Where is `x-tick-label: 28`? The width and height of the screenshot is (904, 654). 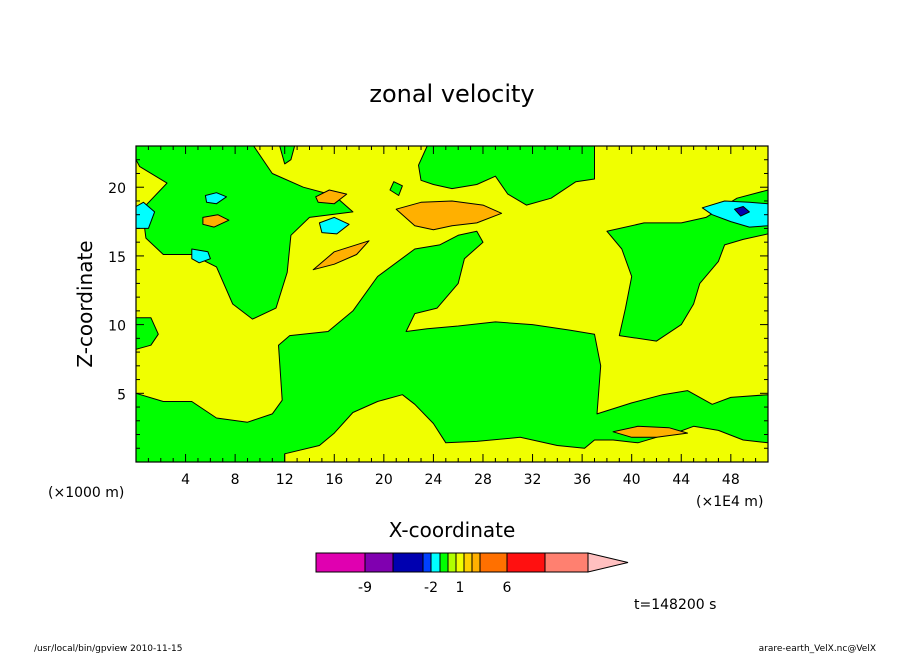 x-tick-label: 28 is located at coordinates (483, 480).